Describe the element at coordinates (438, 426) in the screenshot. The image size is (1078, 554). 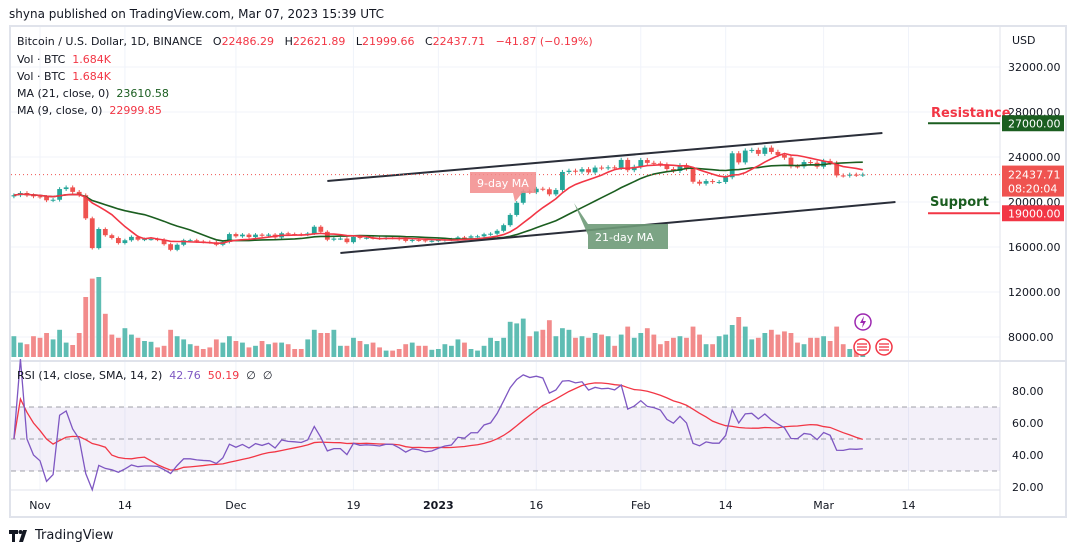
I see `rsi-ma-line` at that location.